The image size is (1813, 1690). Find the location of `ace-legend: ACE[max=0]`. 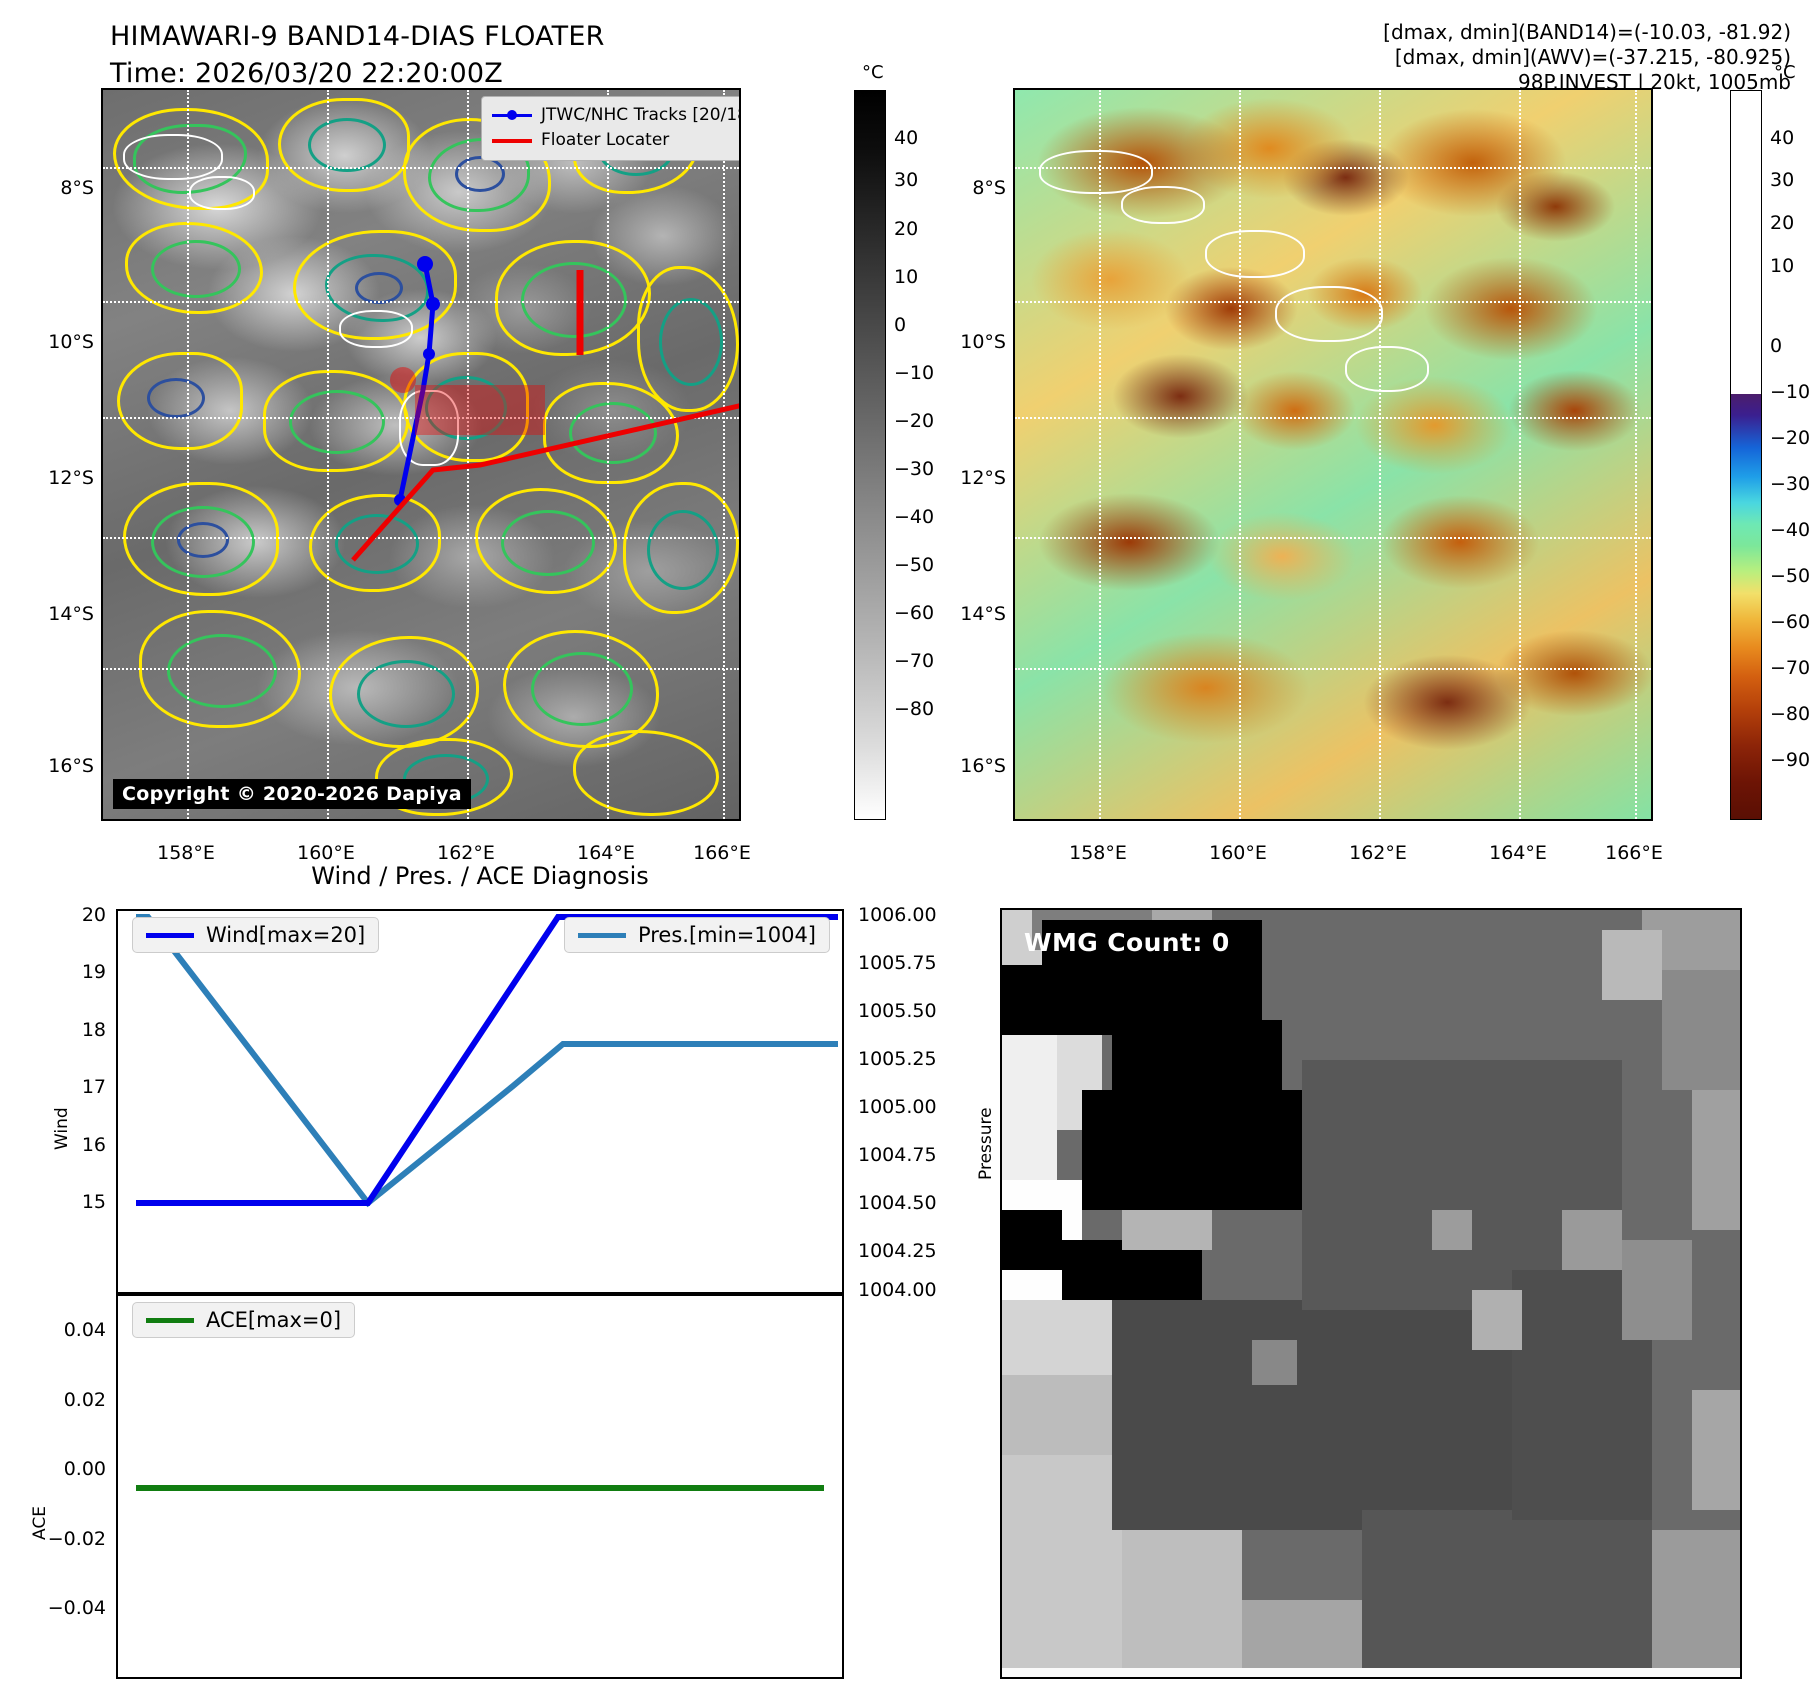

ace-legend: ACE[max=0] is located at coordinates (244, 1320).